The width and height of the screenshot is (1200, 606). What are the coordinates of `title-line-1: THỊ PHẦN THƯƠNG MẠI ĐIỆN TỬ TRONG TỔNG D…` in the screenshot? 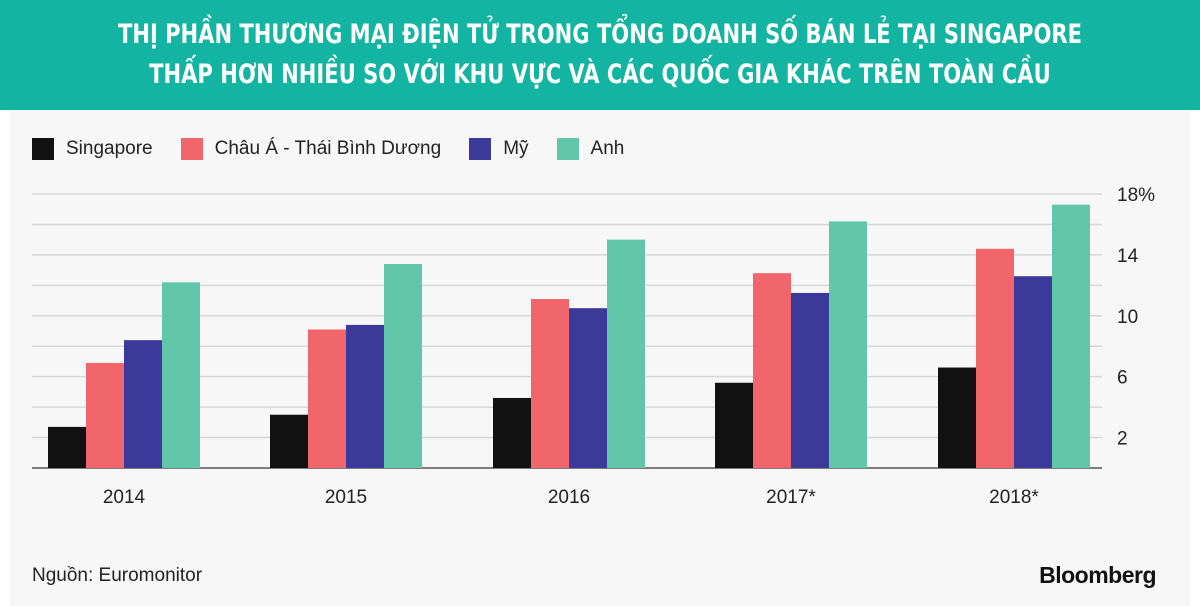 It's located at (600, 34).